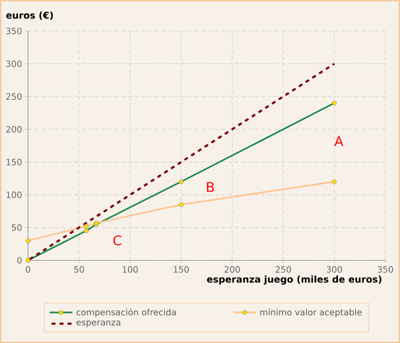  I want to click on x-axis-title: esperanza juego (miles de euros), so click(294, 280).